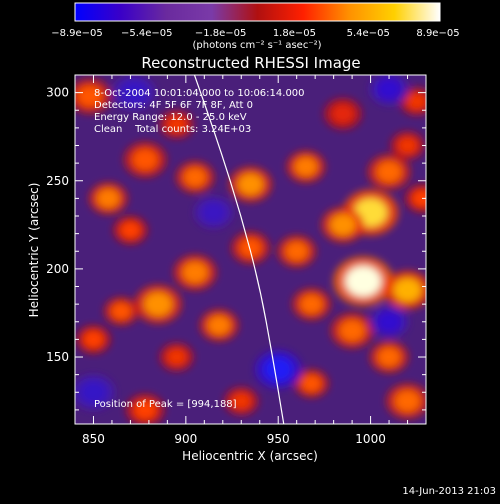 The width and height of the screenshot is (500, 504). Describe the element at coordinates (257, 12) in the screenshot. I see `colorbar` at that location.